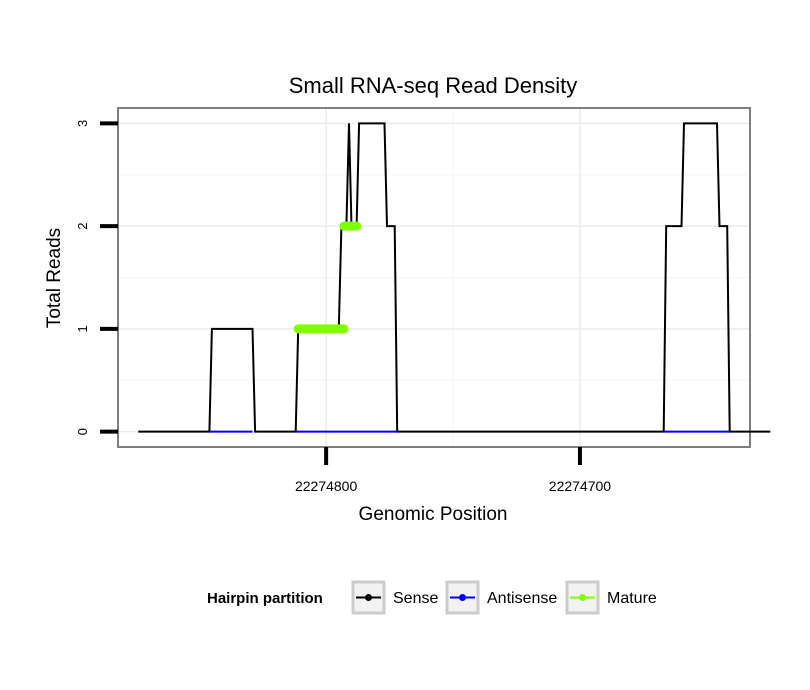 The width and height of the screenshot is (810, 690). I want to click on legend-item-sense: Sense, so click(394, 597).